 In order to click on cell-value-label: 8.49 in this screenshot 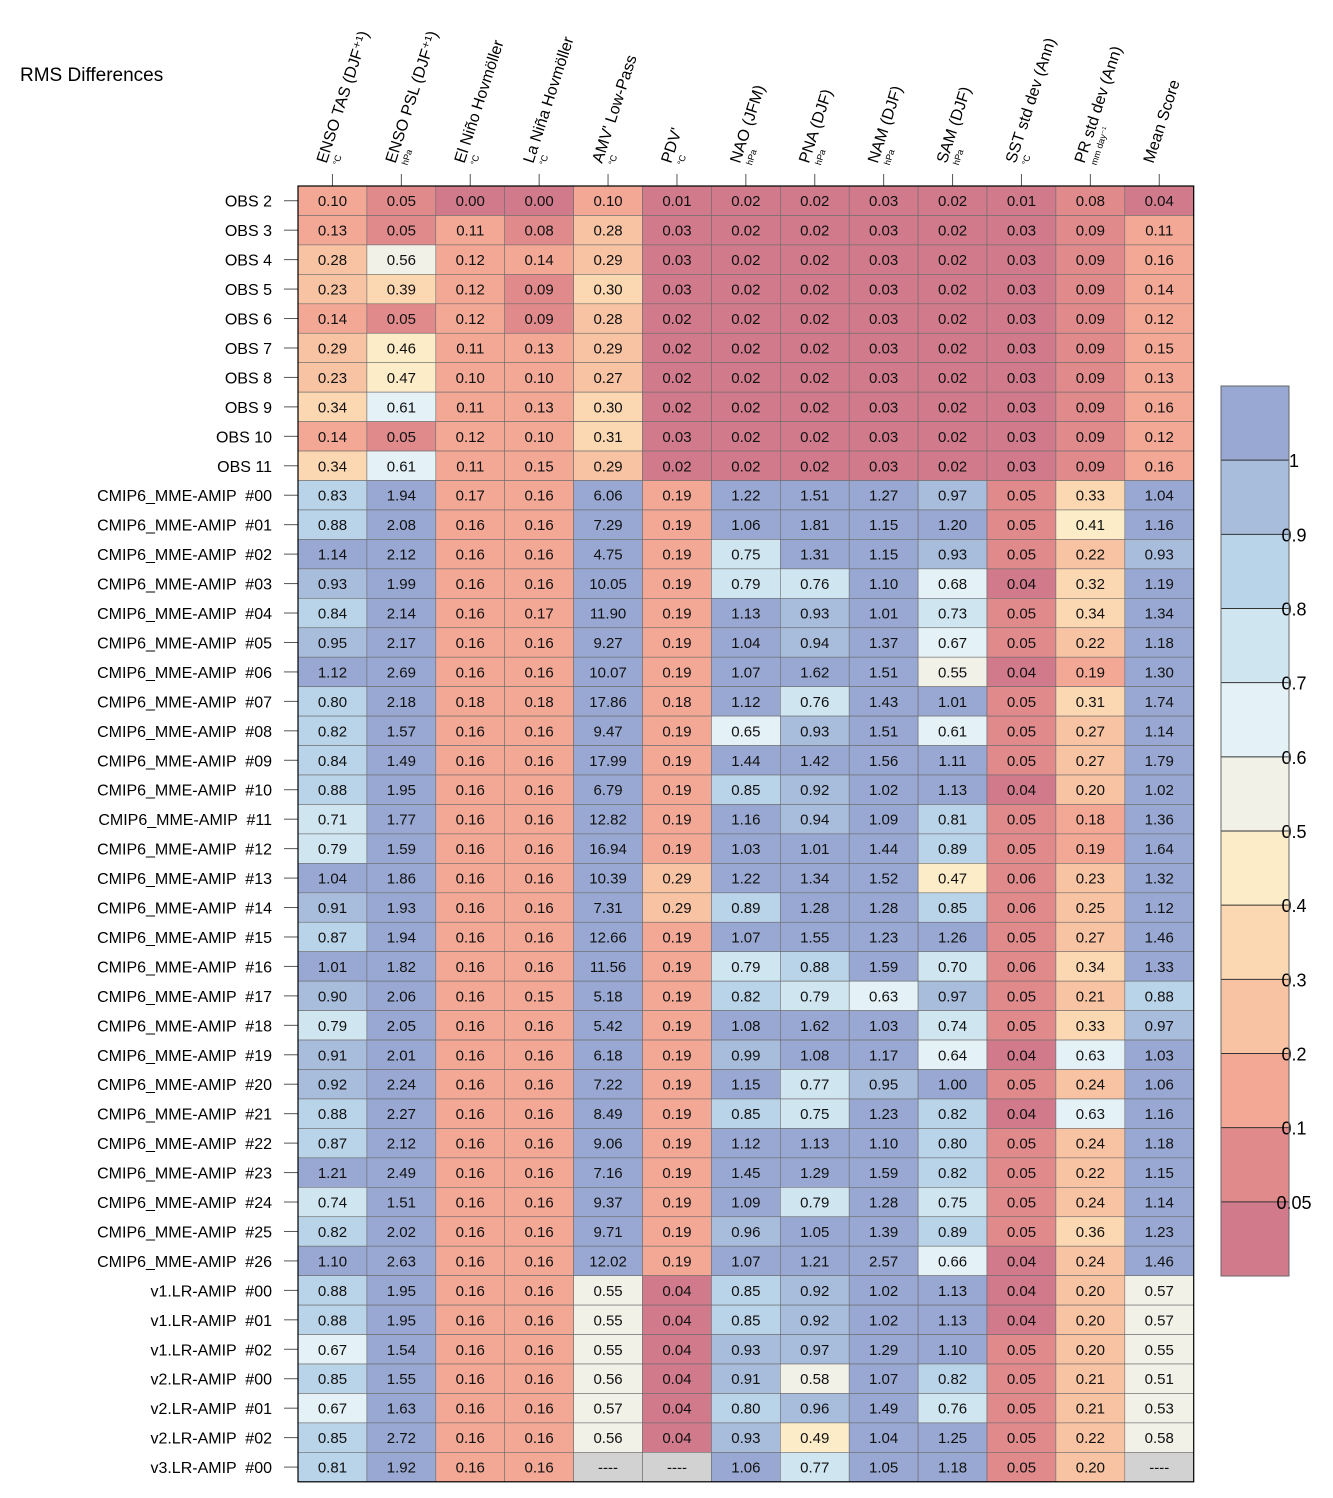, I will do `click(607, 1114)`.